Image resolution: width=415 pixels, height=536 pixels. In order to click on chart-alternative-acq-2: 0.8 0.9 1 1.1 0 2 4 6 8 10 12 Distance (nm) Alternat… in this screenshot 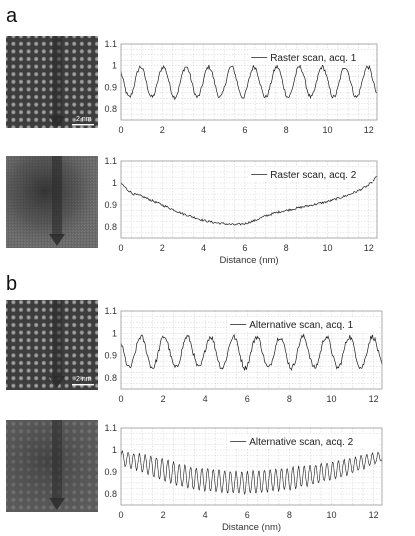, I will do `click(243, 478)`.